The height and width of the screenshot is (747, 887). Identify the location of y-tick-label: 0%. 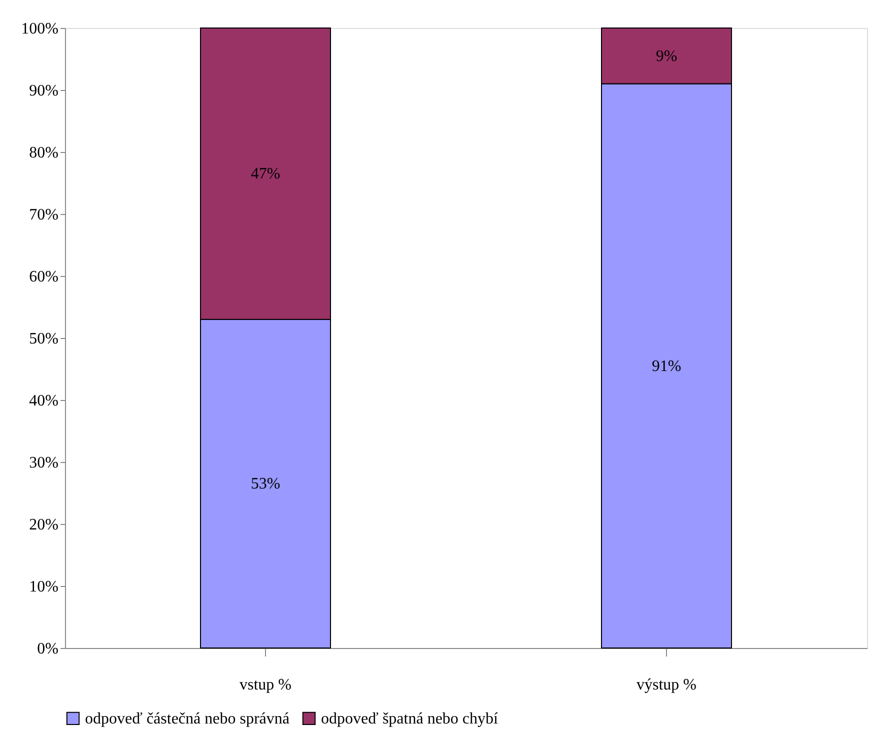
(47, 649).